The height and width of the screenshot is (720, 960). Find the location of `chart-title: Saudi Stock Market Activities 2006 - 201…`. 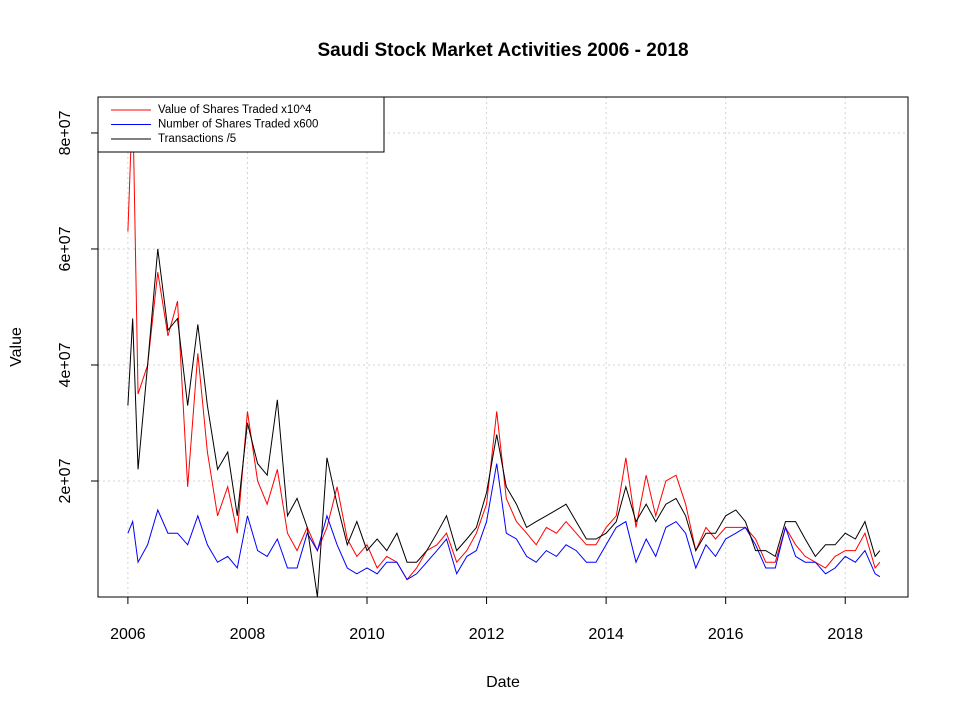

chart-title: Saudi Stock Market Activities 2006 - 201… is located at coordinates (502, 50).